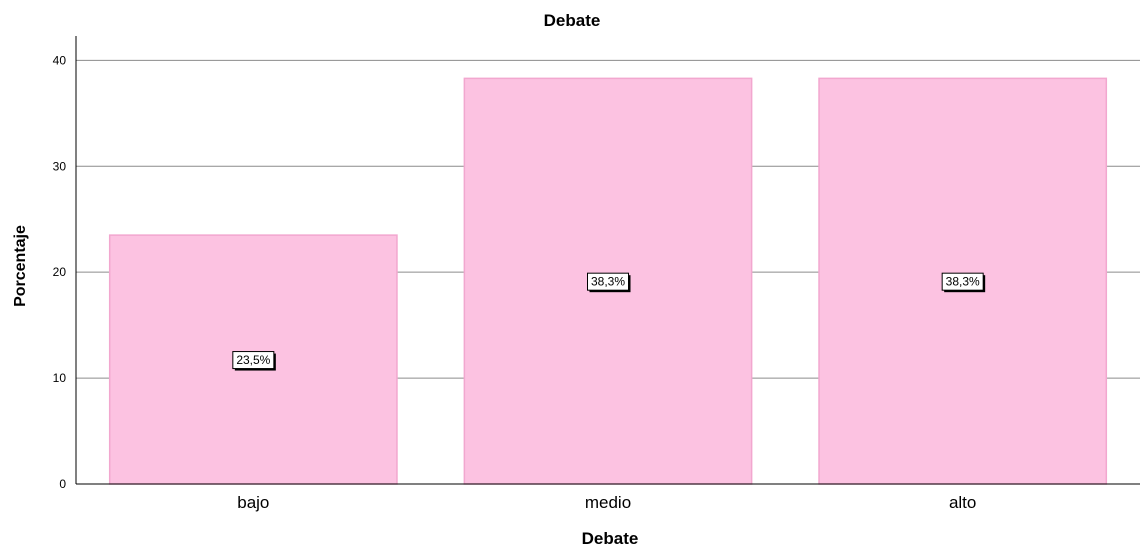 Image resolution: width=1142 pixels, height=551 pixels. What do you see at coordinates (20, 266) in the screenshot?
I see `y-axis-label: Porcentaje` at bounding box center [20, 266].